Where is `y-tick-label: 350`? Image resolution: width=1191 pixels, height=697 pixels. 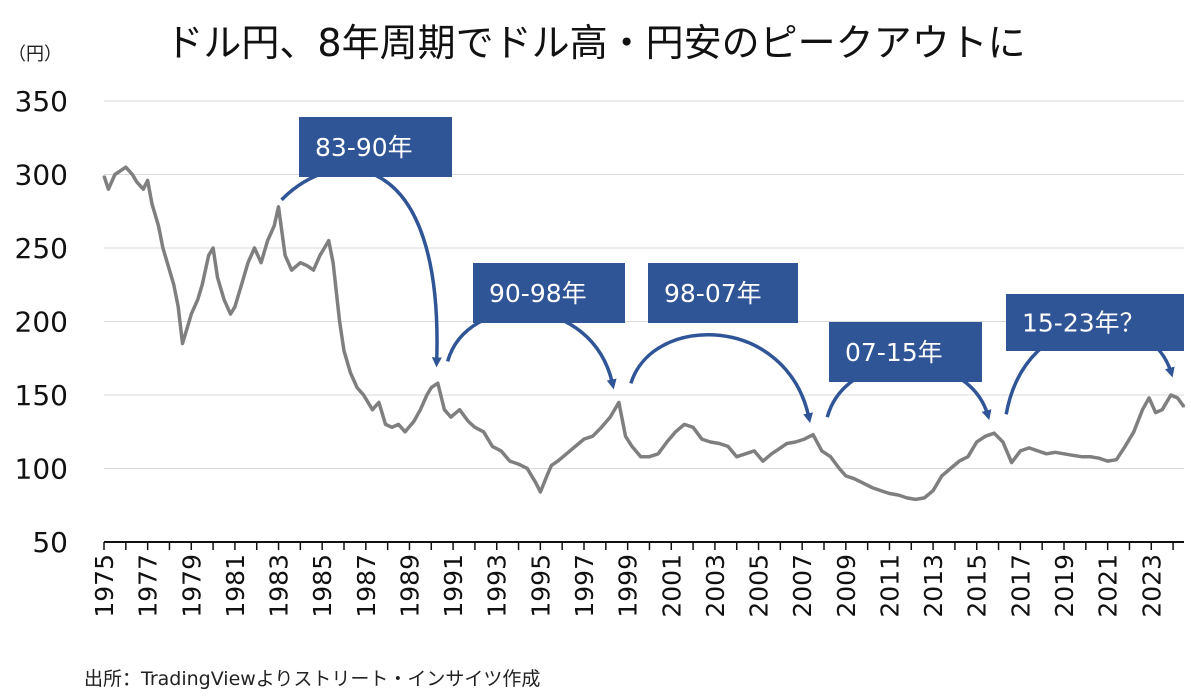
y-tick-label: 350 is located at coordinates (41, 101).